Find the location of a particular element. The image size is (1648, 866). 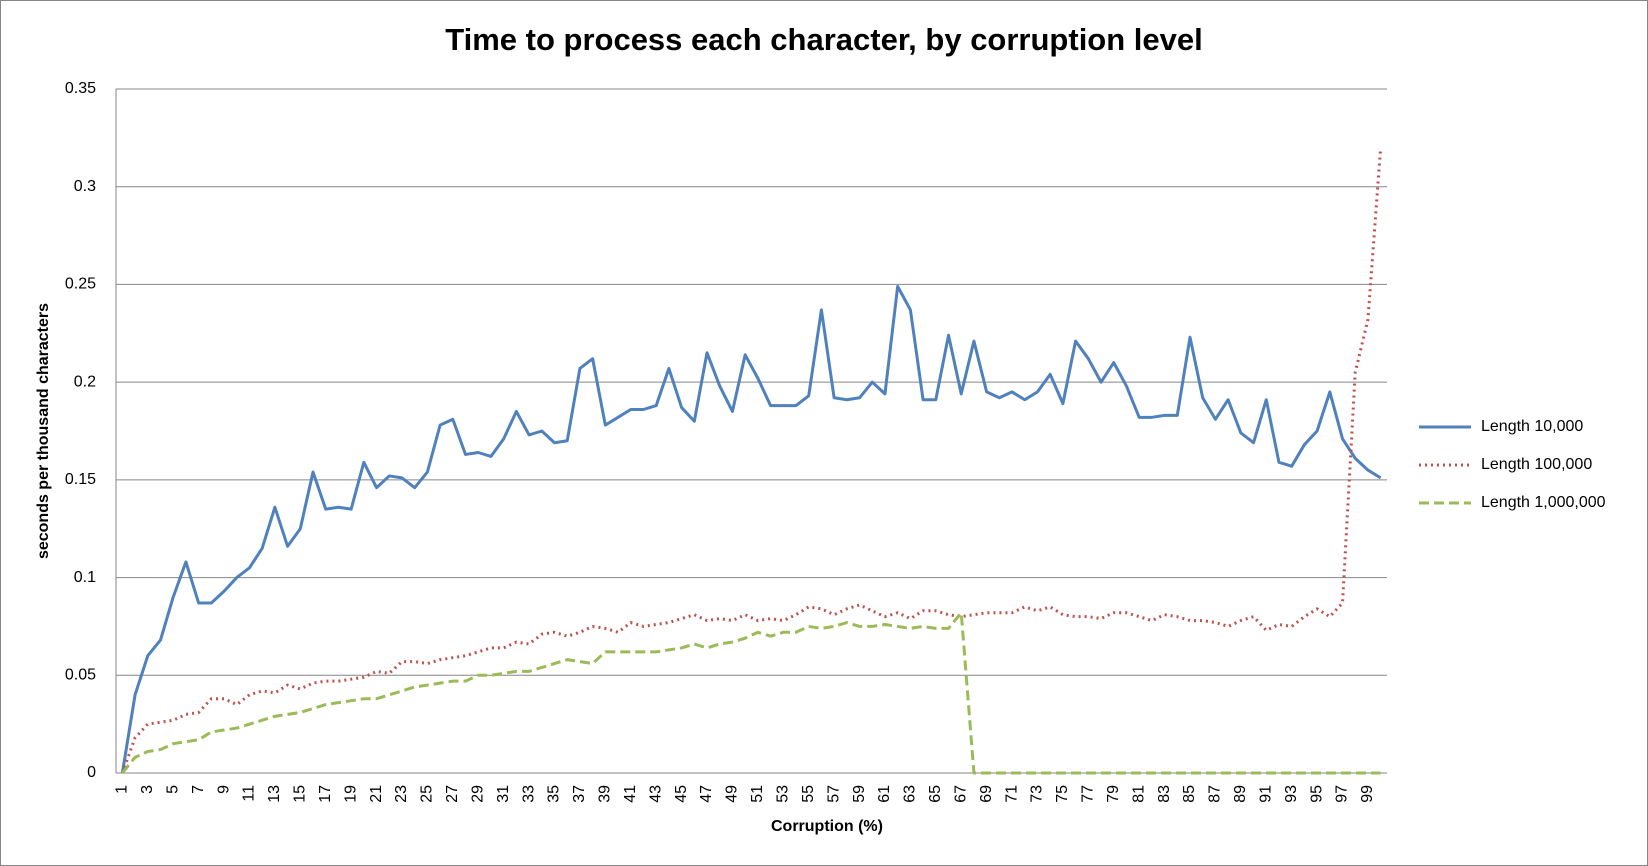

x-tick-label: 89 is located at coordinates (1240, 794).